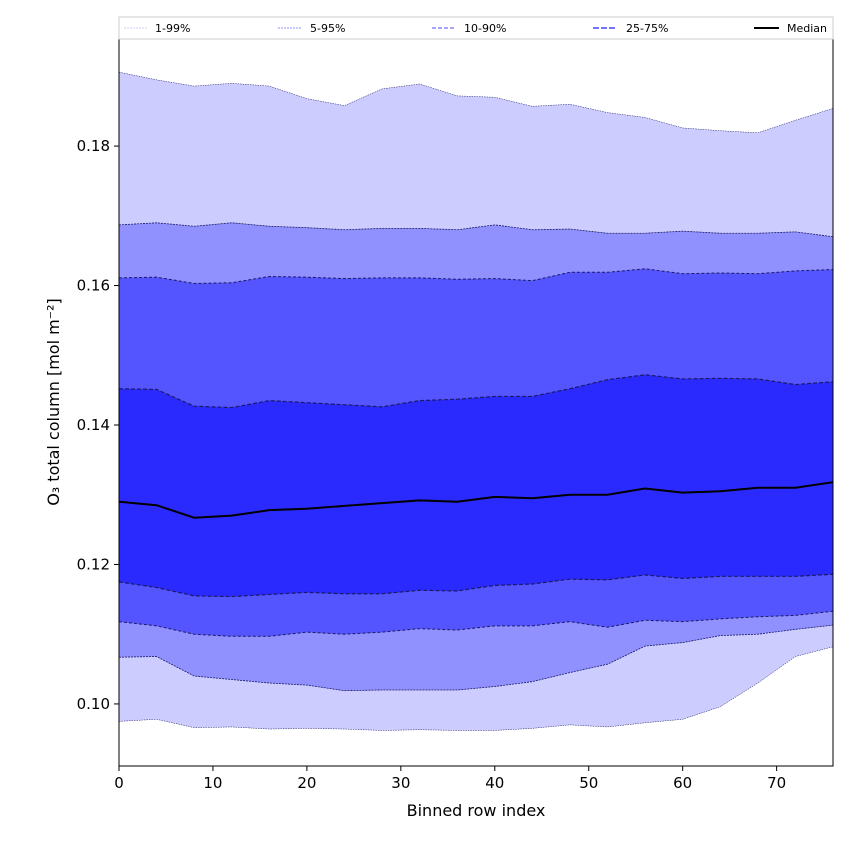  Describe the element at coordinates (476, 658) in the screenshot. I see `line-p5` at that location.